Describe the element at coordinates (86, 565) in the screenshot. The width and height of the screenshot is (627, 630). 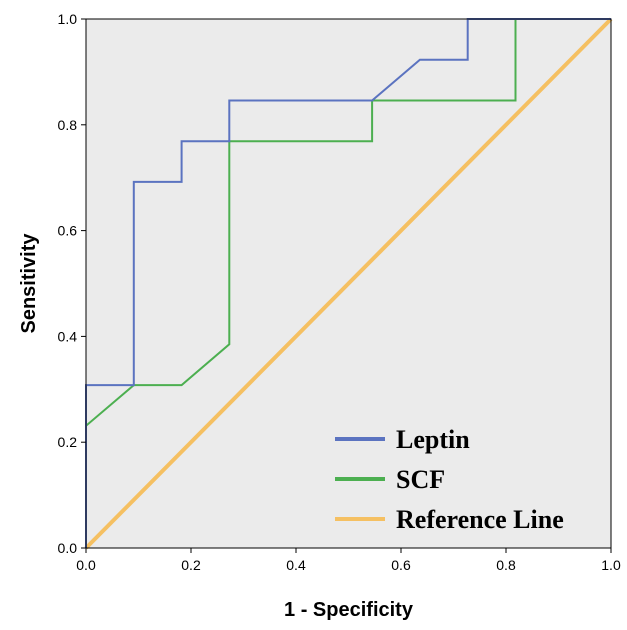
I see `x-tick-label: 0.0` at that location.